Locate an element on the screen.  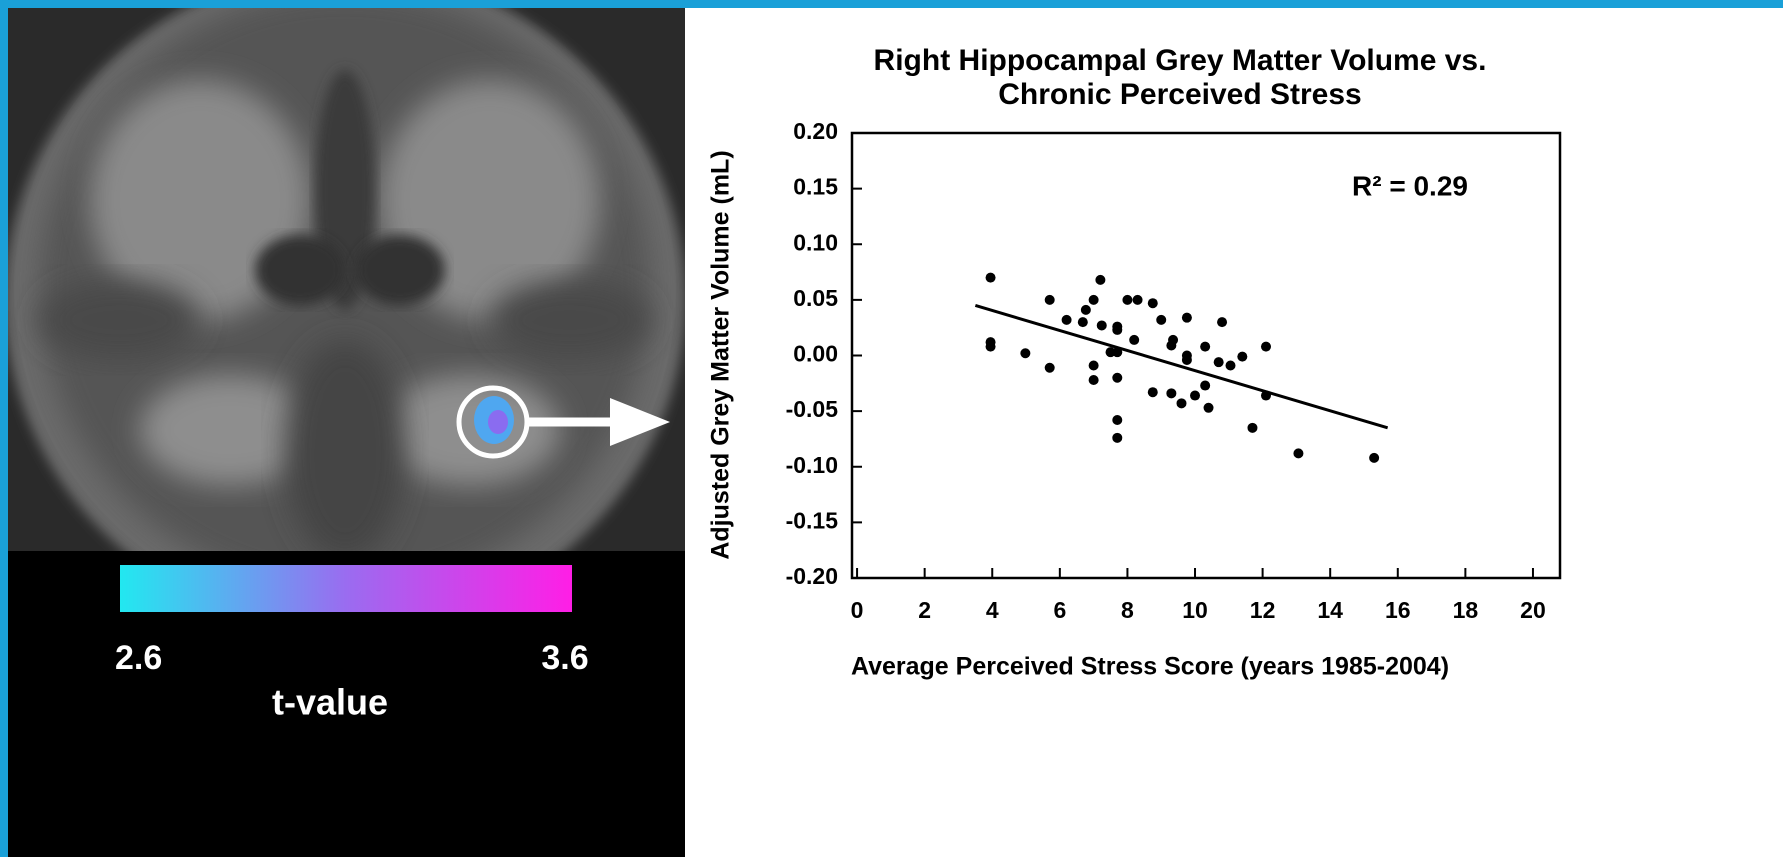
y-tick-label: -0.10 is located at coordinates (812, 465).